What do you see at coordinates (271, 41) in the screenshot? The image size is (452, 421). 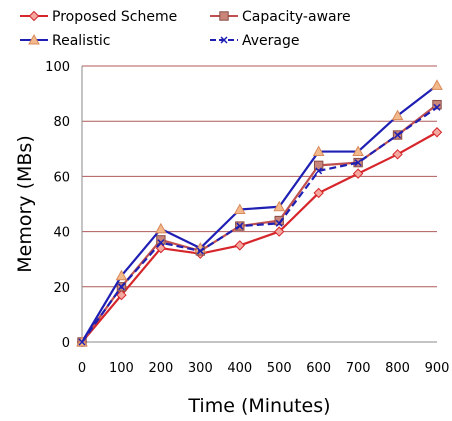 I see `legend-label: Average` at bounding box center [271, 41].